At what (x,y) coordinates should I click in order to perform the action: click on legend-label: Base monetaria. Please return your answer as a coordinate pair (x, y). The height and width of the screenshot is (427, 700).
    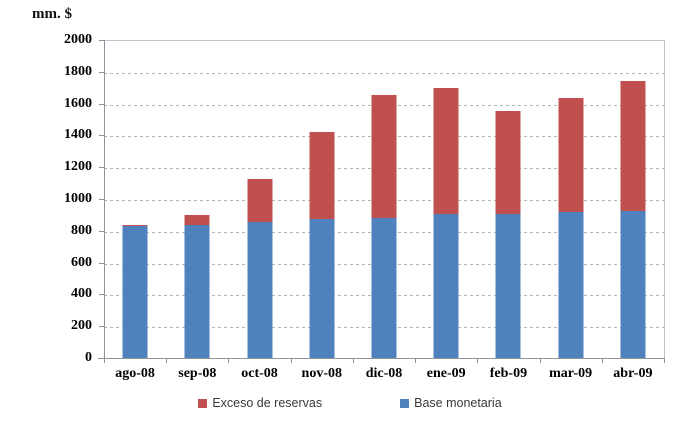
    Looking at the image, I should click on (458, 403).